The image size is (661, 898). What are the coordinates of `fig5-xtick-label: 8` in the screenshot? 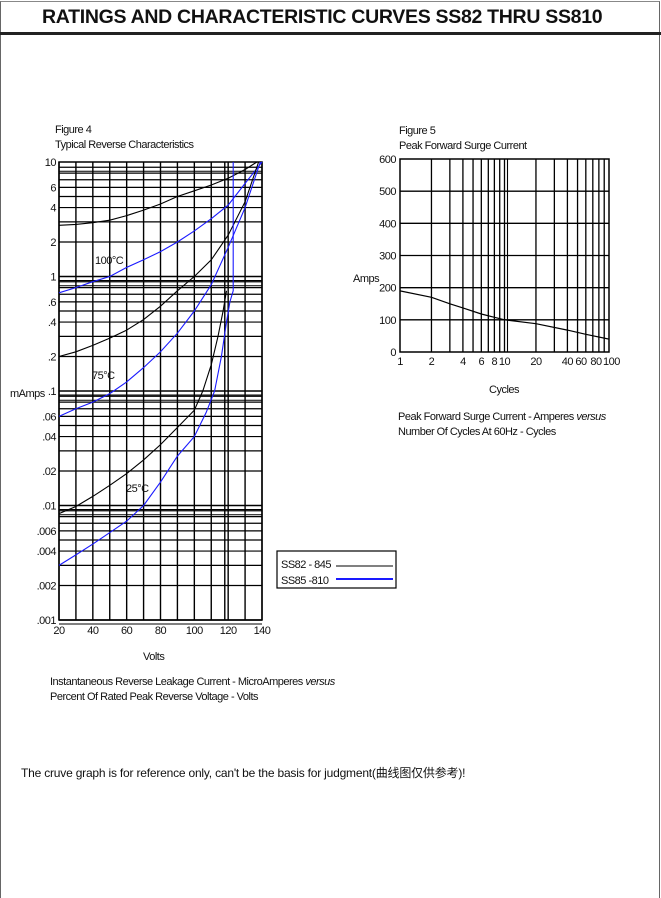 It's located at (495, 362).